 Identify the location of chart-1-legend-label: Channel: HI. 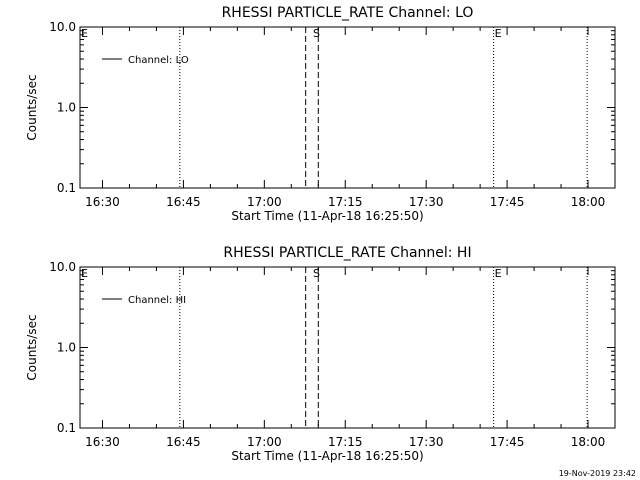
(157, 300).